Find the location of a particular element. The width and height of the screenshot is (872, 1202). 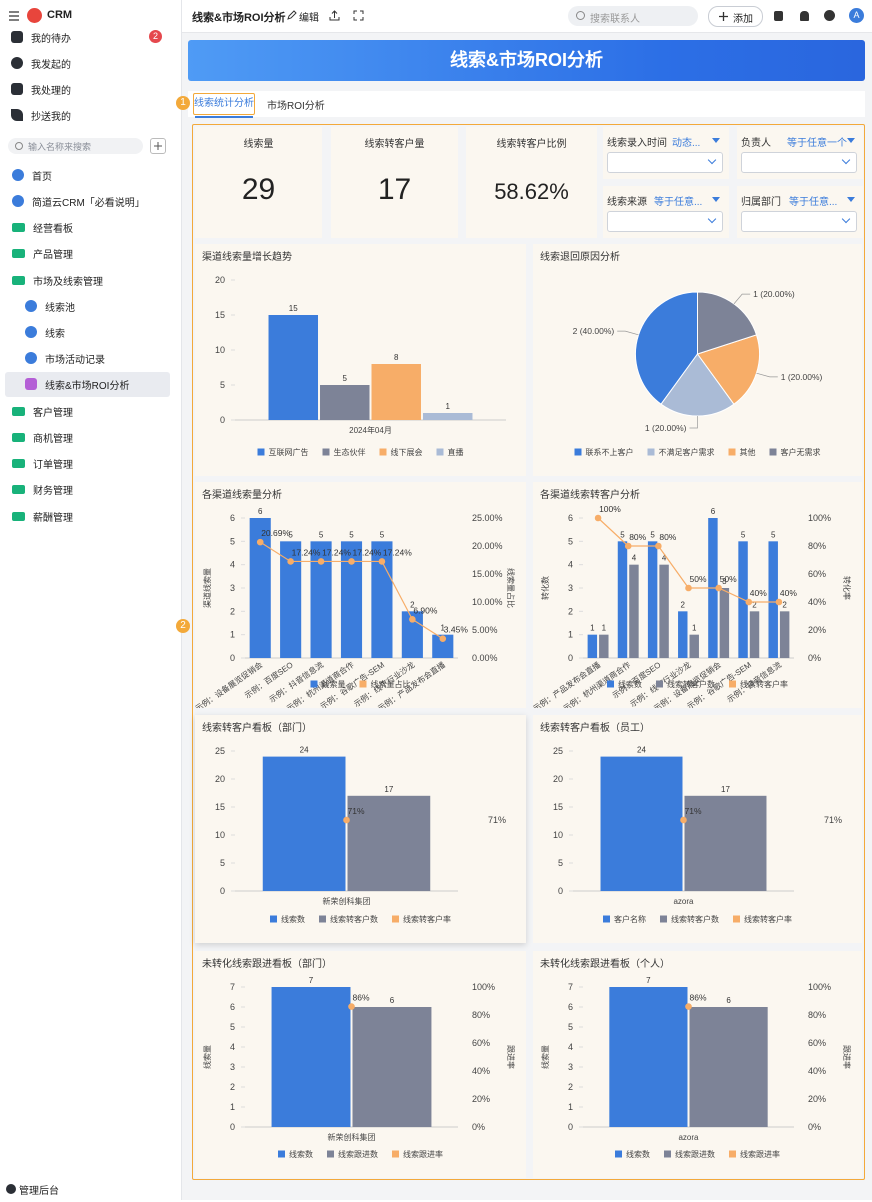

chart-title: 各渠道线索量分析 is located at coordinates (242, 494).